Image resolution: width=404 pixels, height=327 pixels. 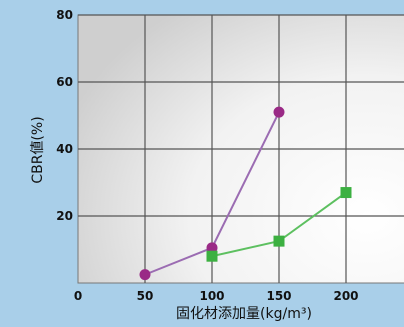 I want to click on x-tick-label: 150, so click(x=278, y=296).